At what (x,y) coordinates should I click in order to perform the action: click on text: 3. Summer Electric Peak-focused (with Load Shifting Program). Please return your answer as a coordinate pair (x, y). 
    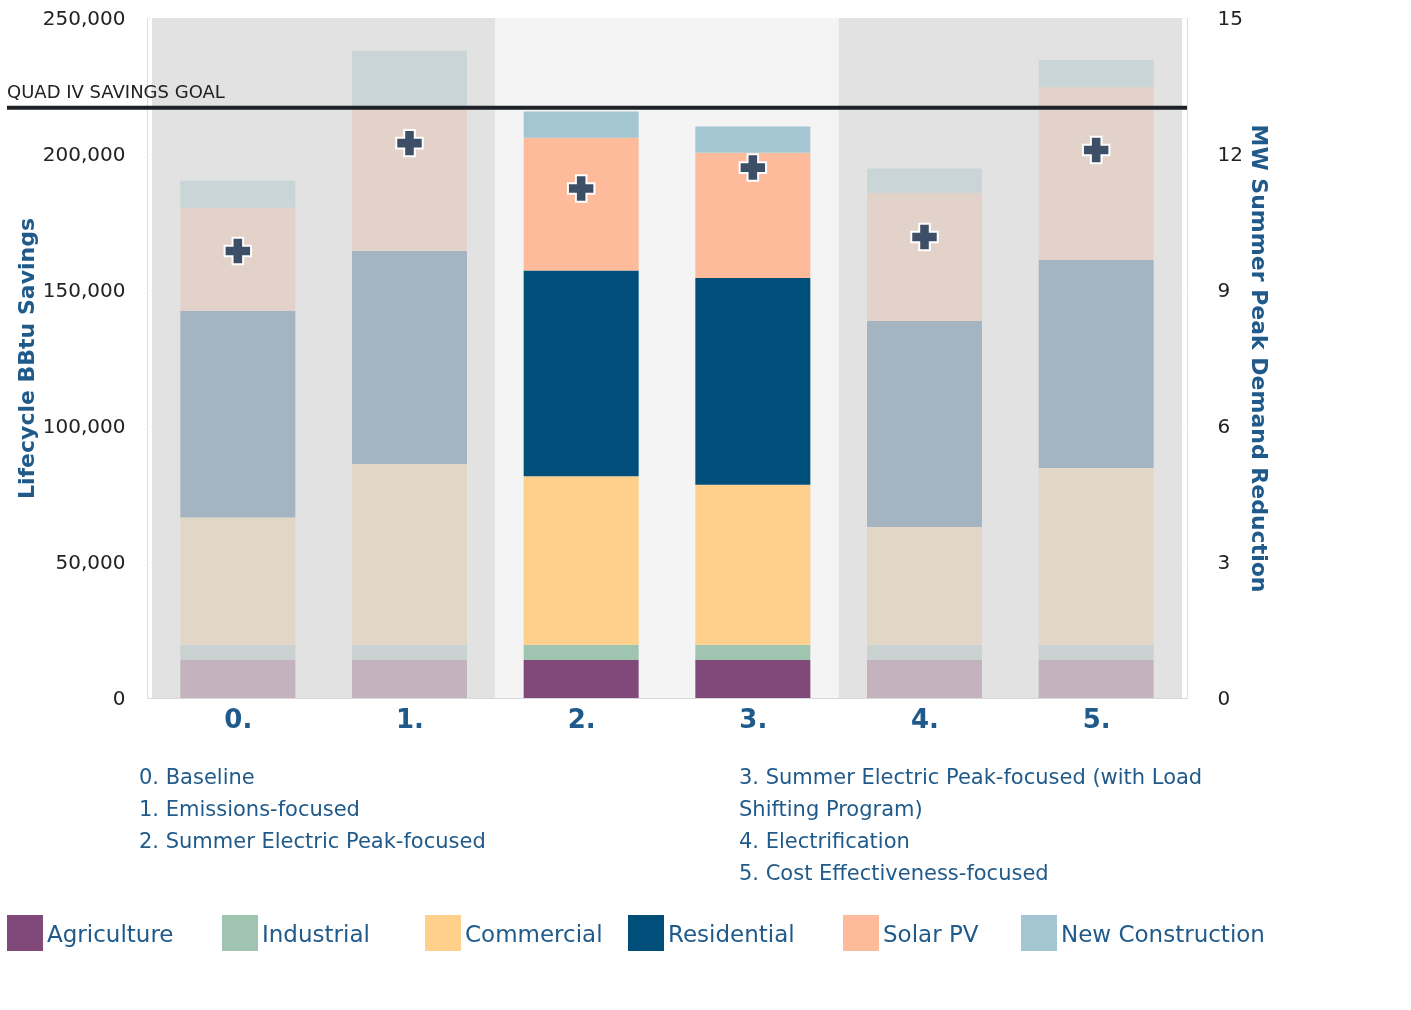
    Looking at the image, I should click on (971, 793).